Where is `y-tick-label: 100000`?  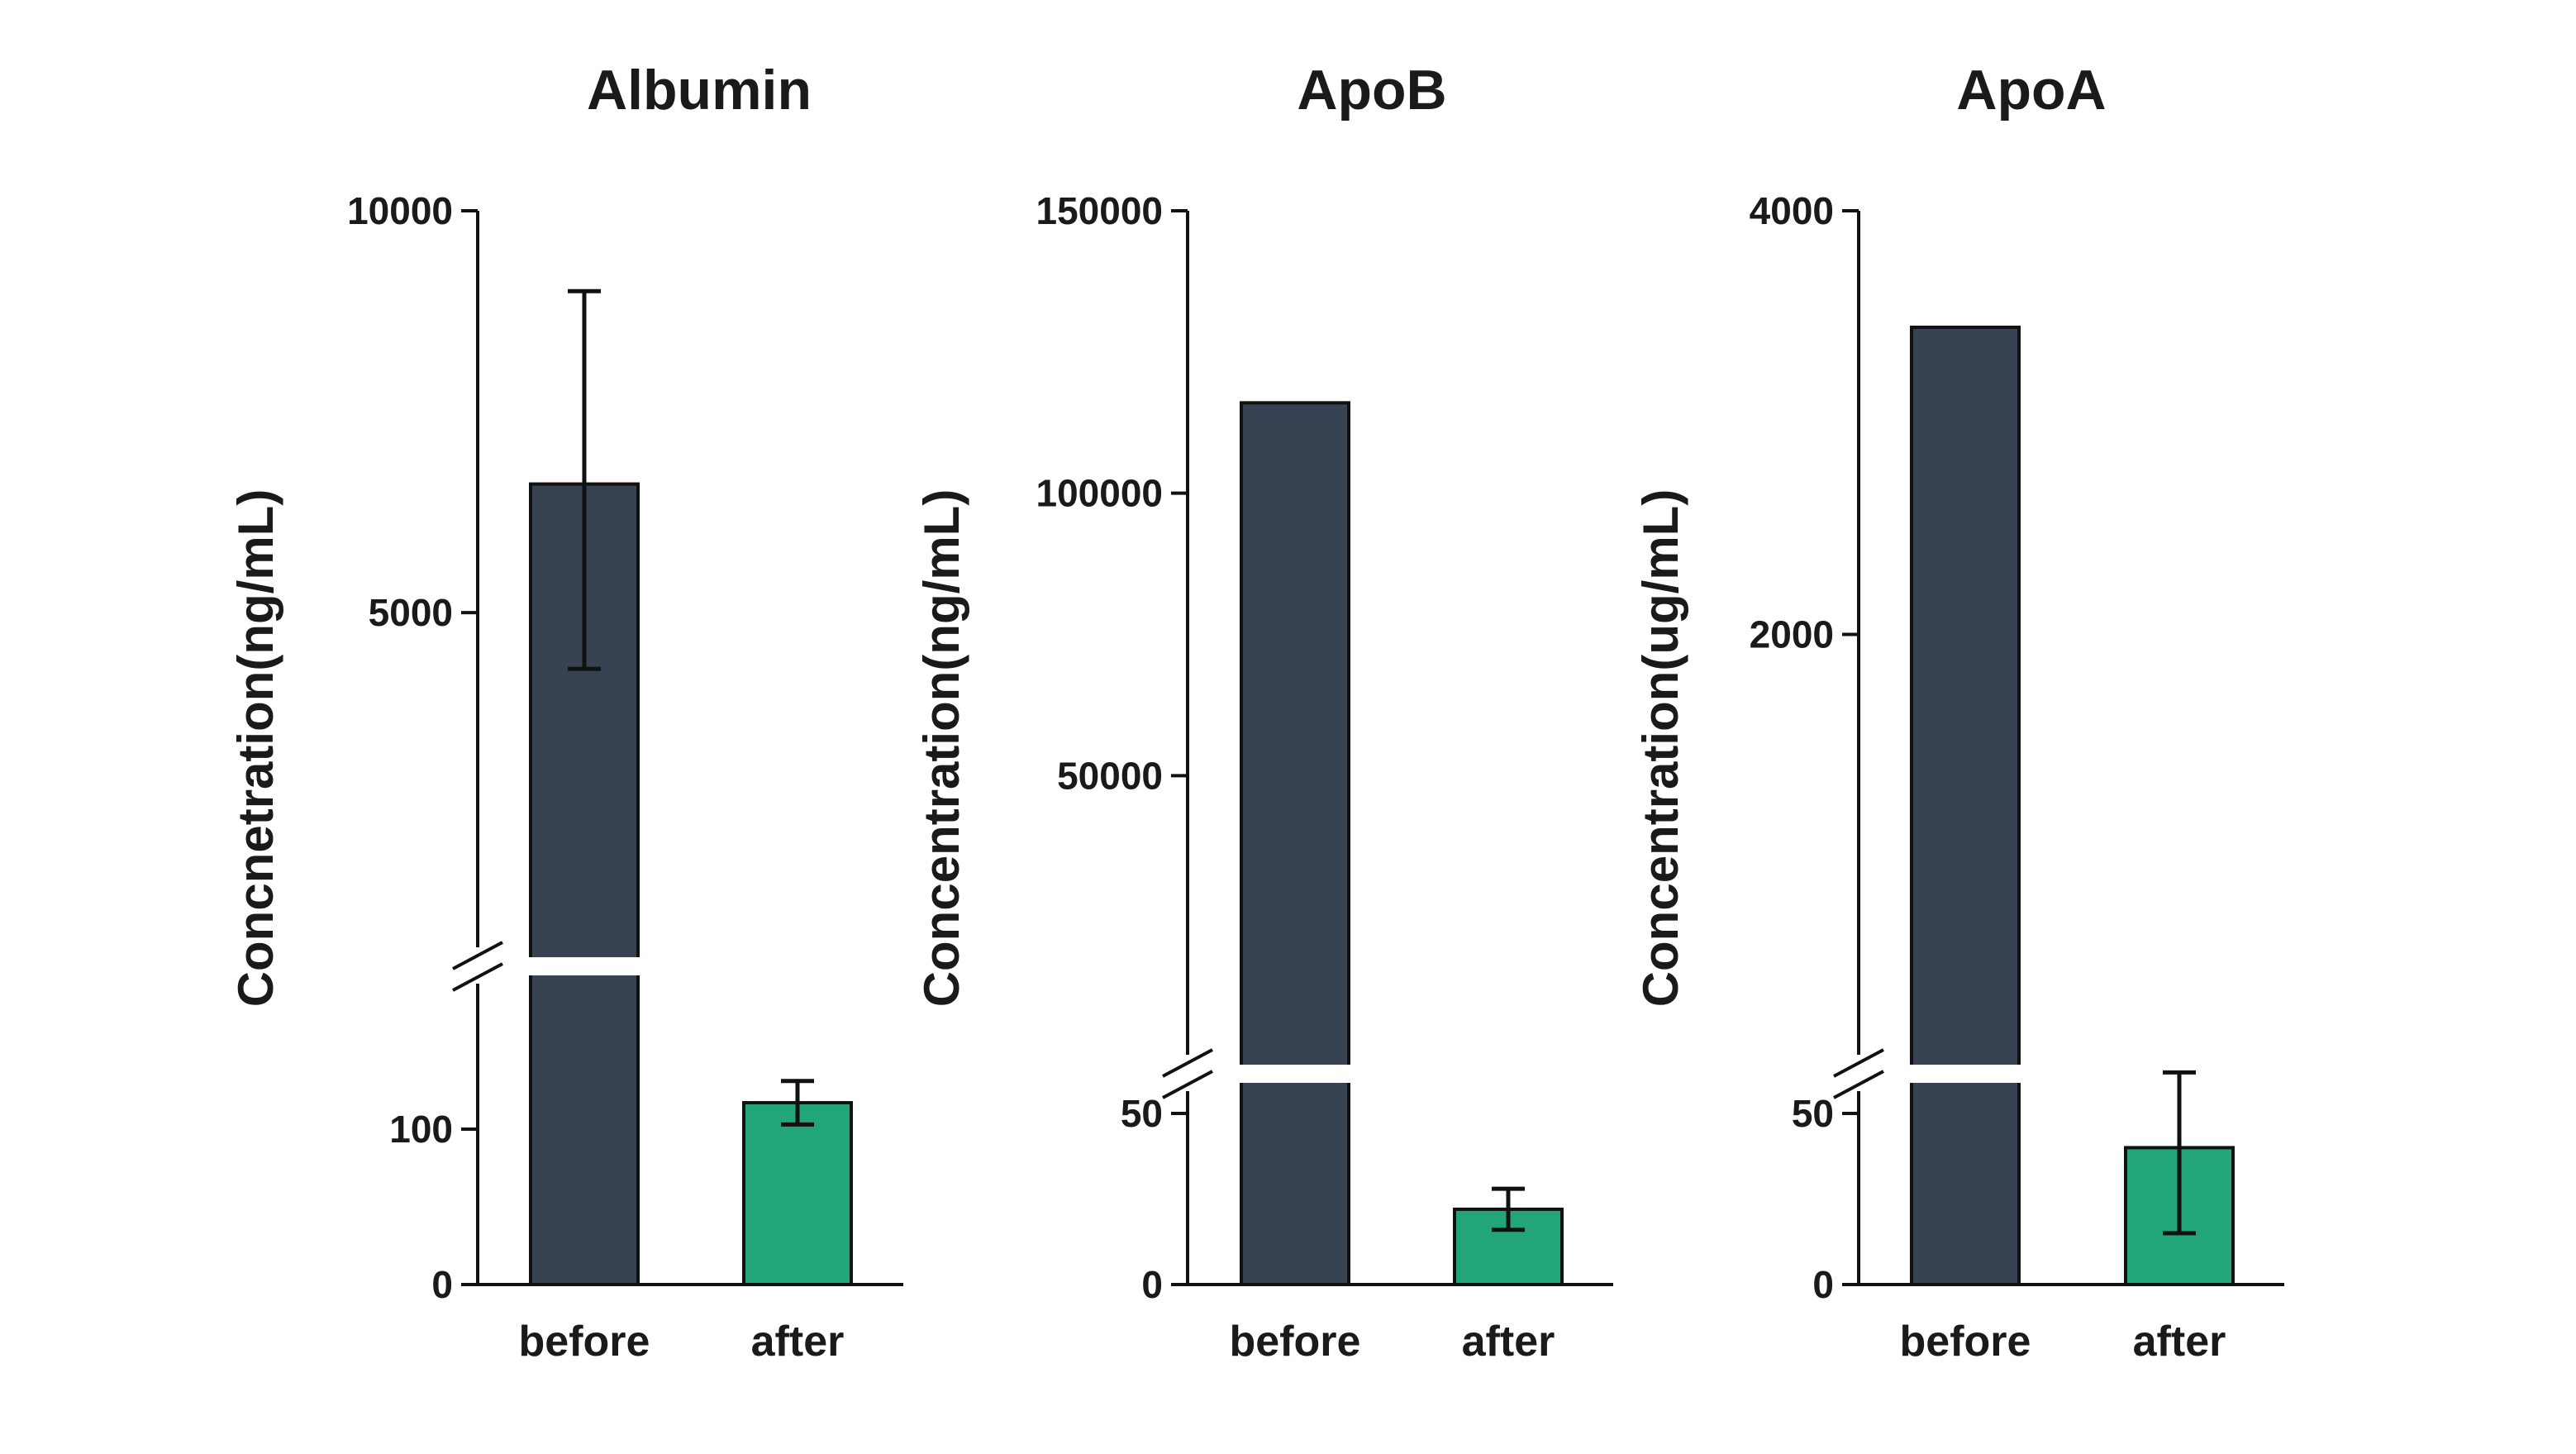
y-tick-label: 100000 is located at coordinates (1100, 494).